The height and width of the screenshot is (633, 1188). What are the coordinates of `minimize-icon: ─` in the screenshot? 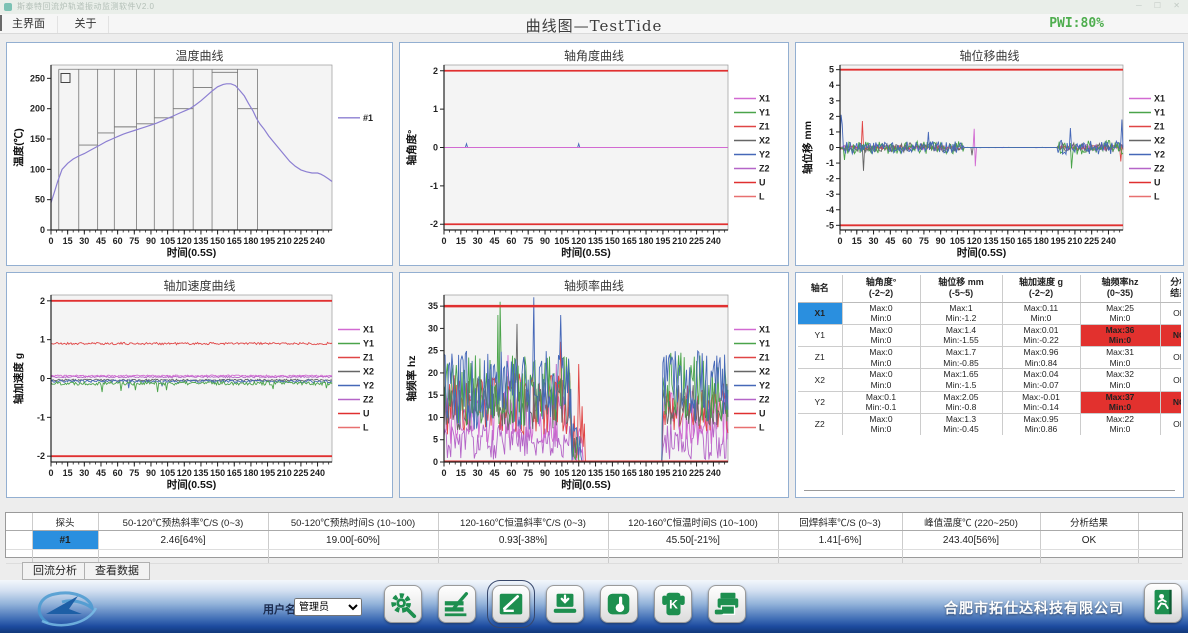 It's located at (1138, 5).